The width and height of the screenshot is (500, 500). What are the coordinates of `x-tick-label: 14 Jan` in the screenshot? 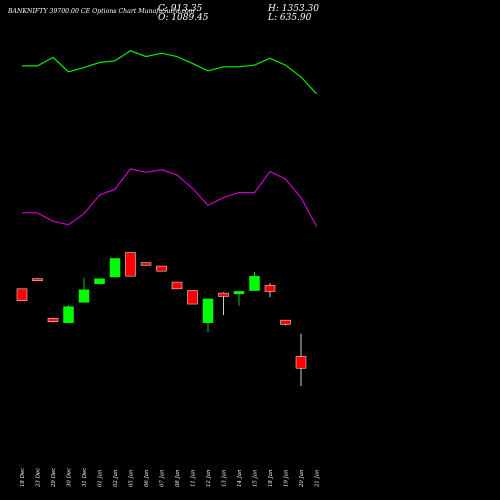 It's located at (240, 478).